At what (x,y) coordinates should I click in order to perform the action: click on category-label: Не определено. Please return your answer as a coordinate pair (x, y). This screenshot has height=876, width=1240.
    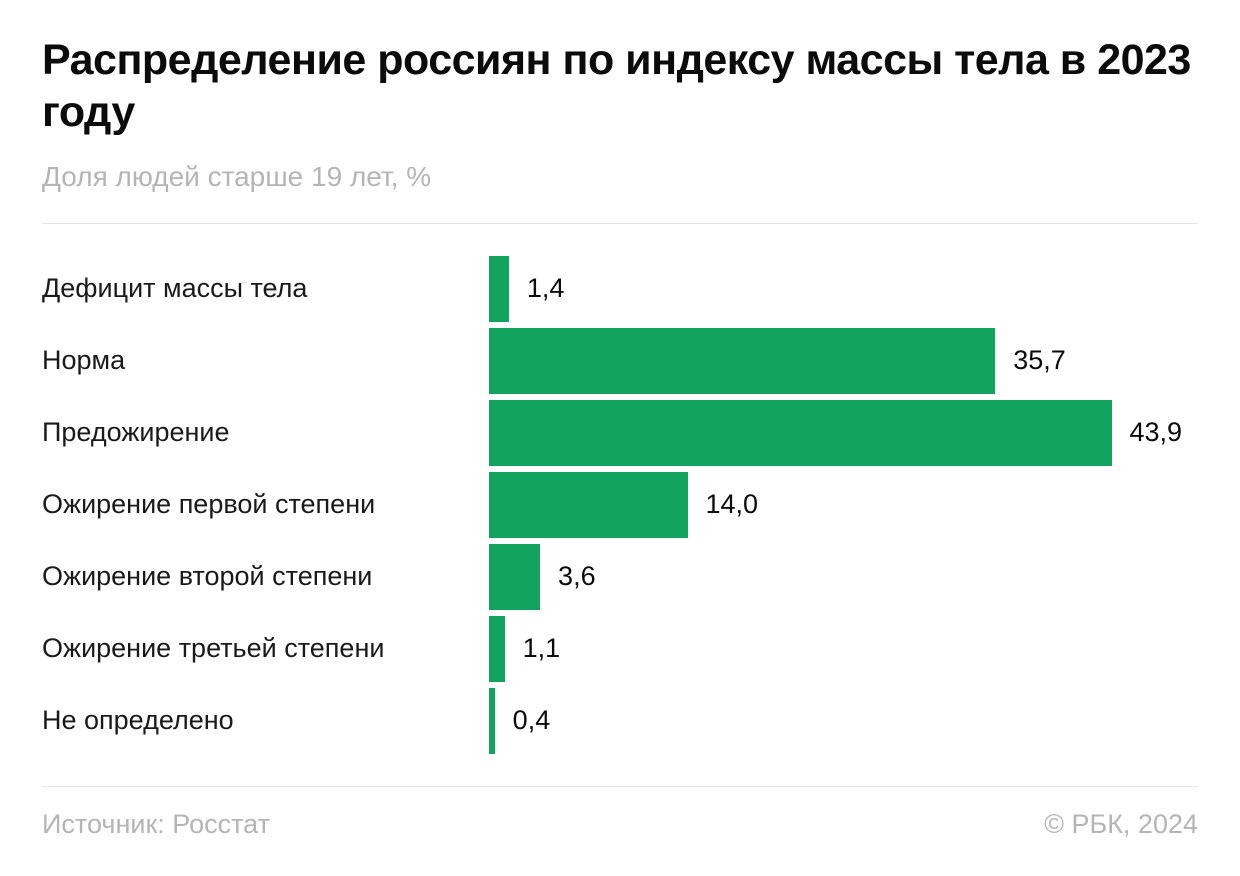
    Looking at the image, I should click on (138, 720).